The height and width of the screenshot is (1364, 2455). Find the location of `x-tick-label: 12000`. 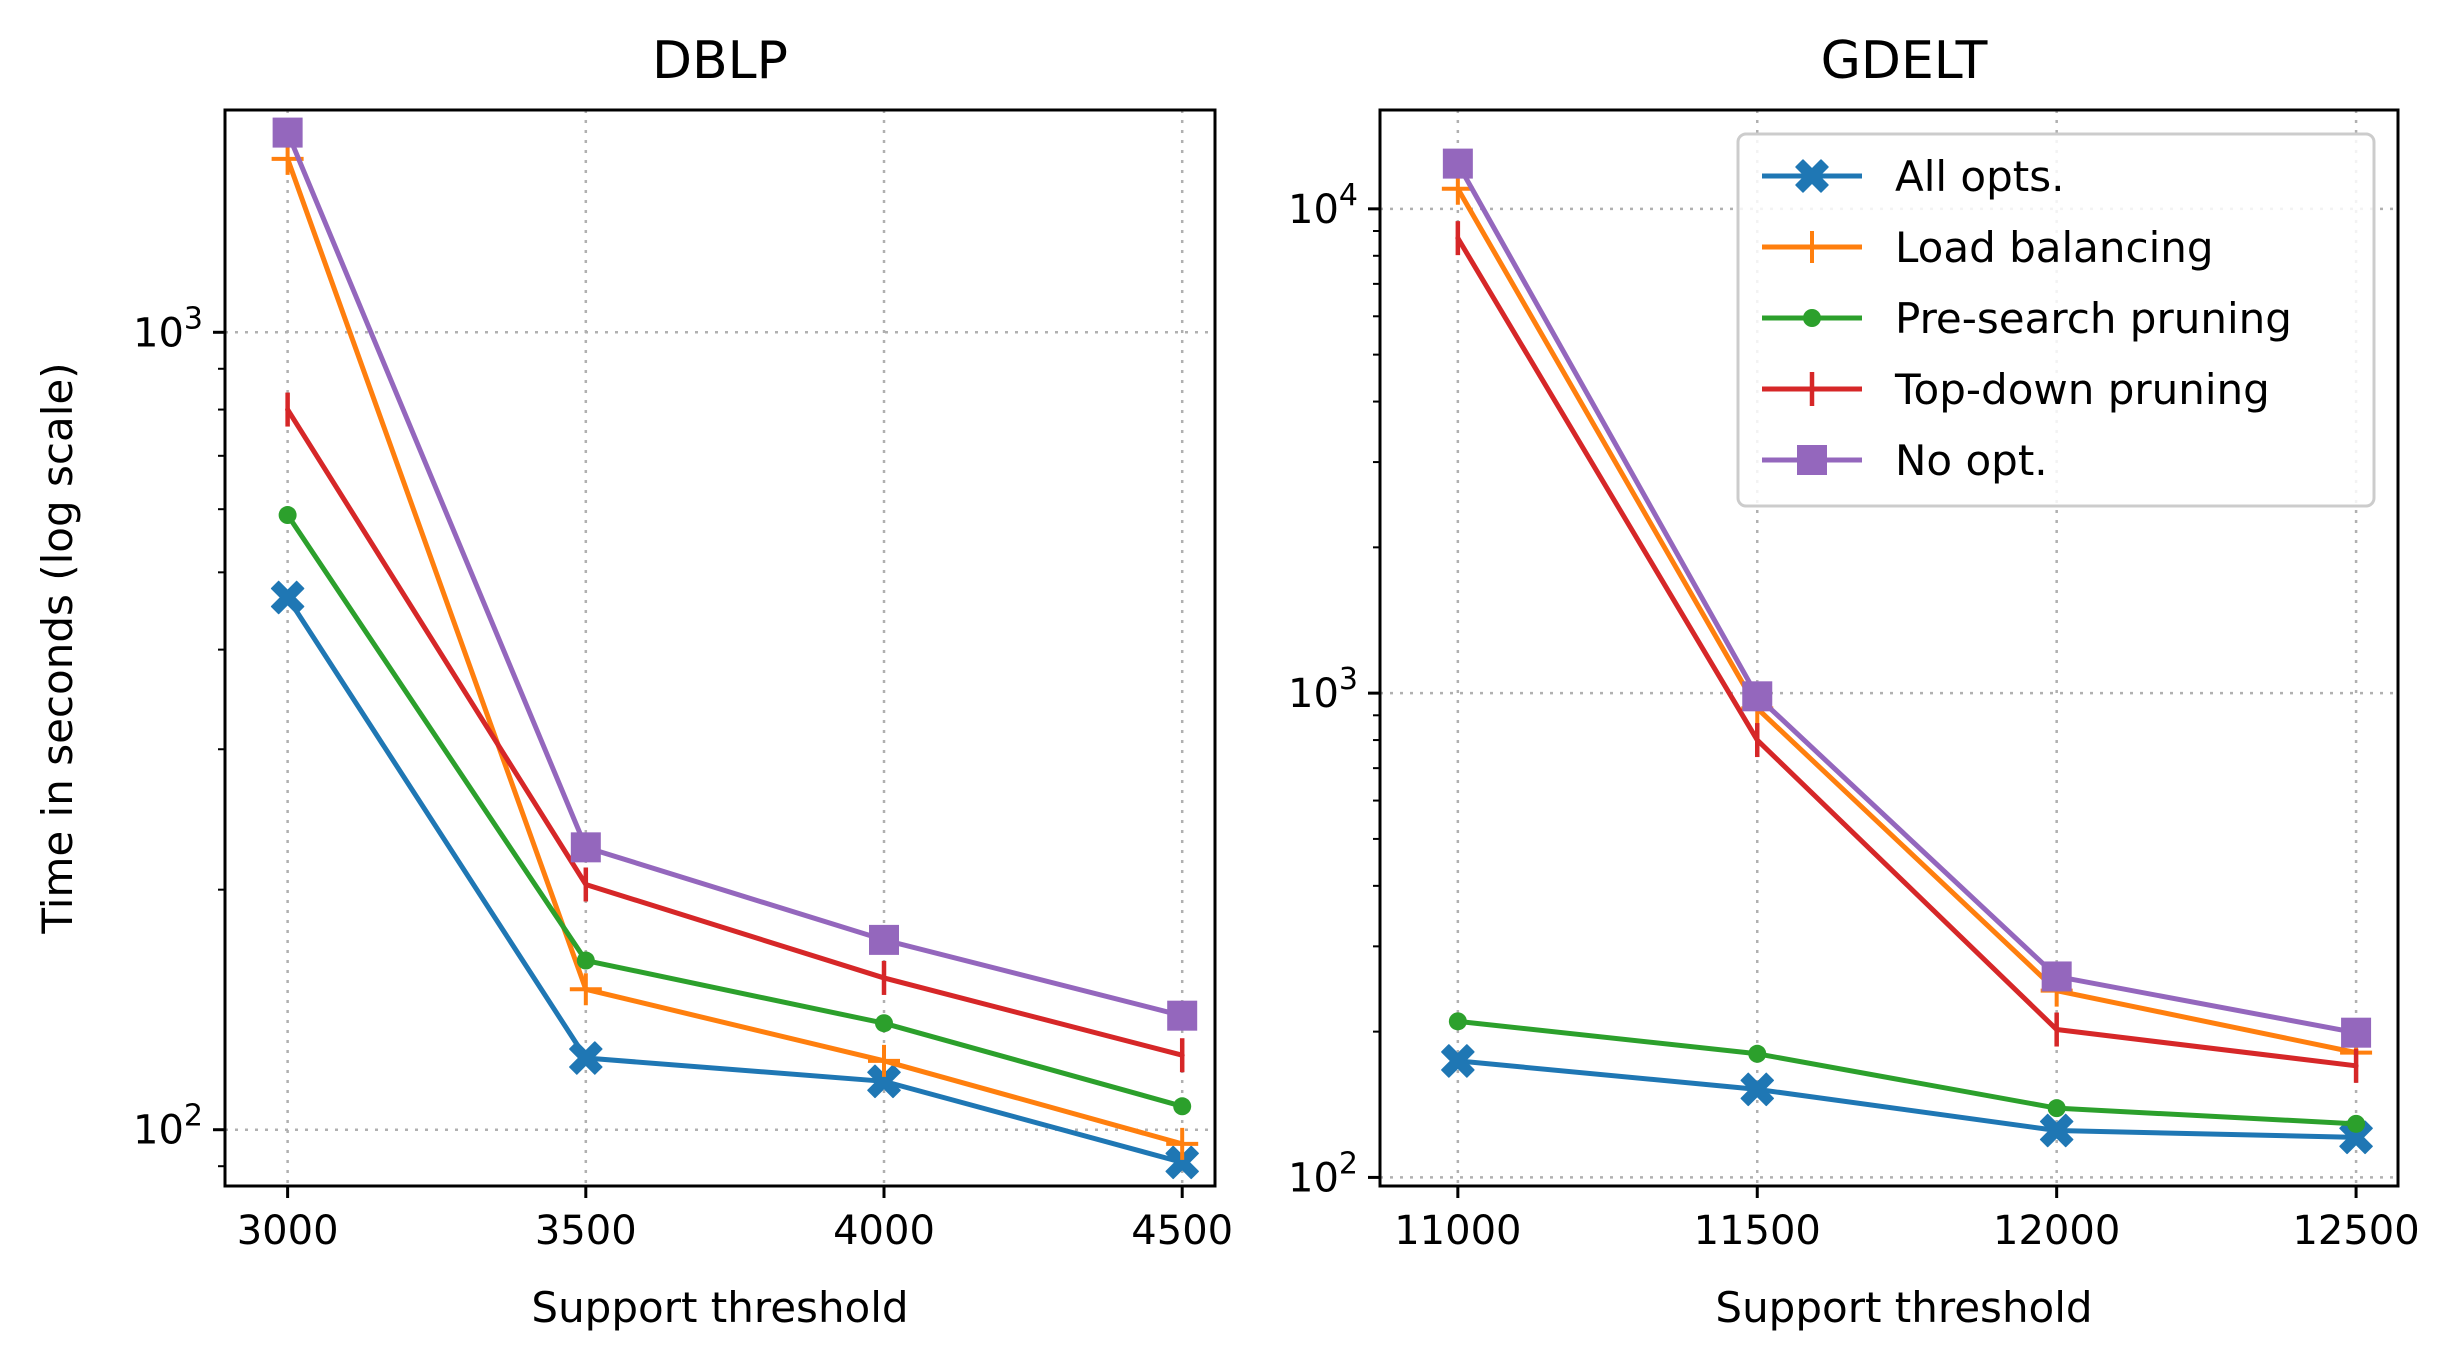

x-tick-label: 12000 is located at coordinates (2056, 1231).